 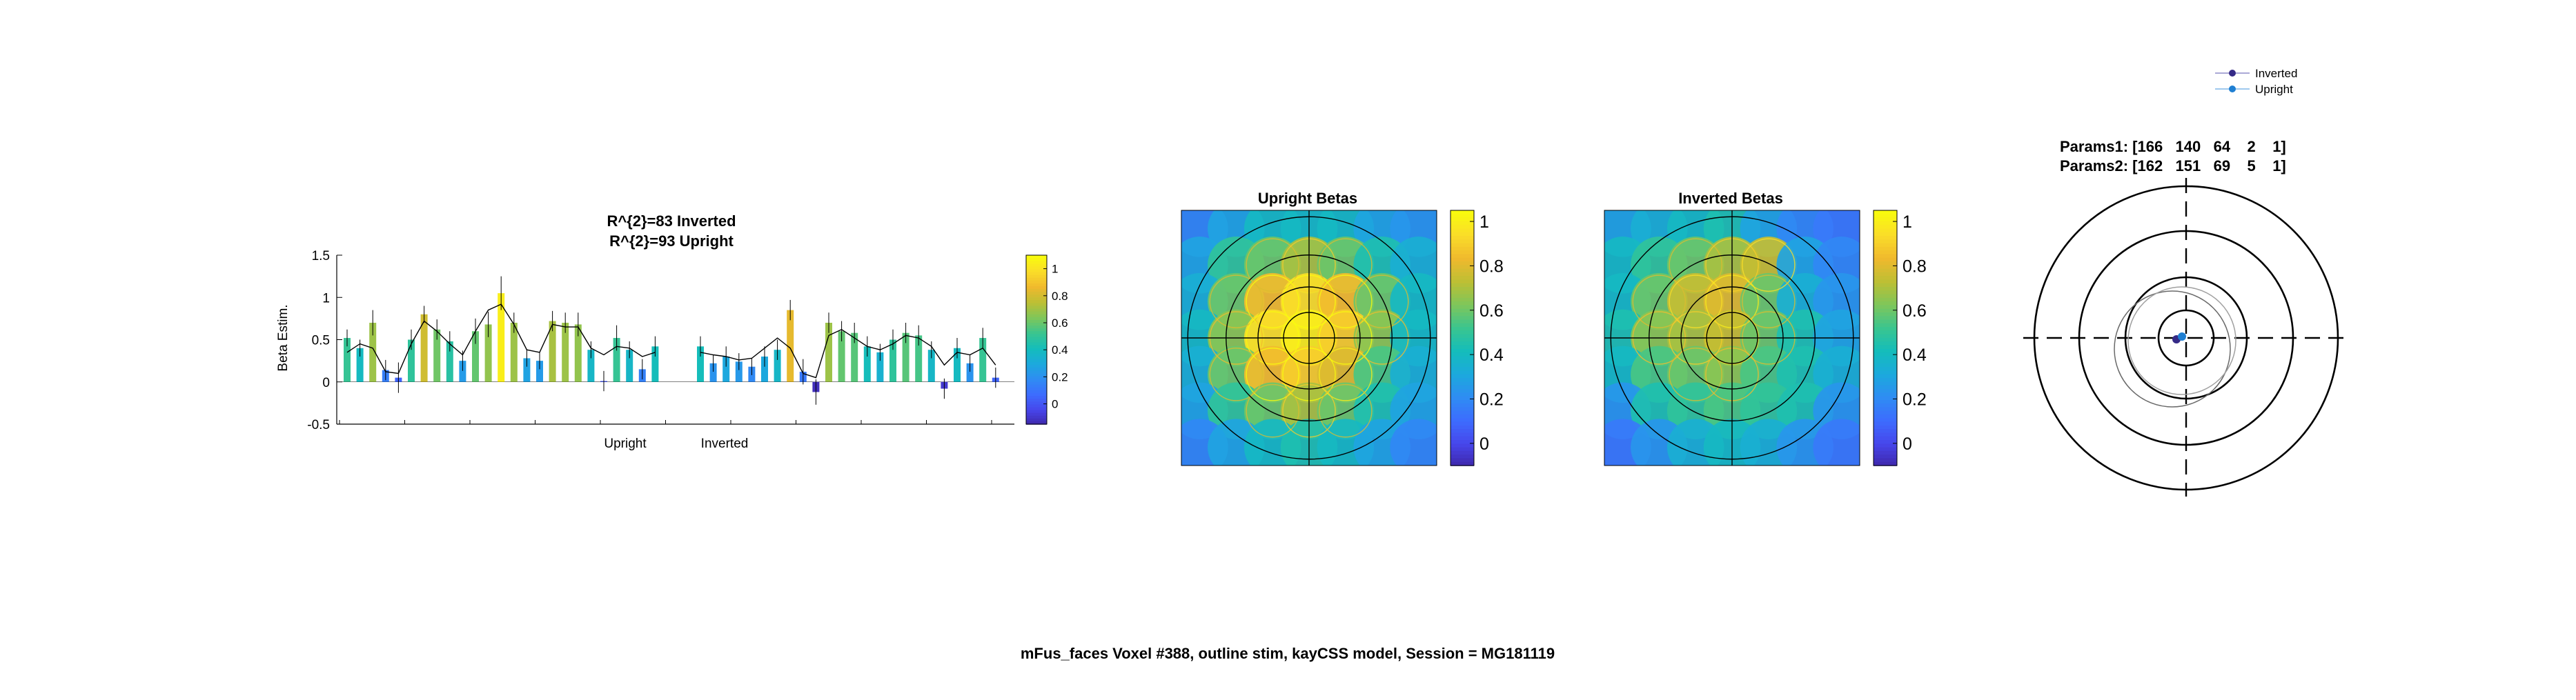 I want to click on bar-colorbar-label: 0.6, so click(x=1060, y=323).